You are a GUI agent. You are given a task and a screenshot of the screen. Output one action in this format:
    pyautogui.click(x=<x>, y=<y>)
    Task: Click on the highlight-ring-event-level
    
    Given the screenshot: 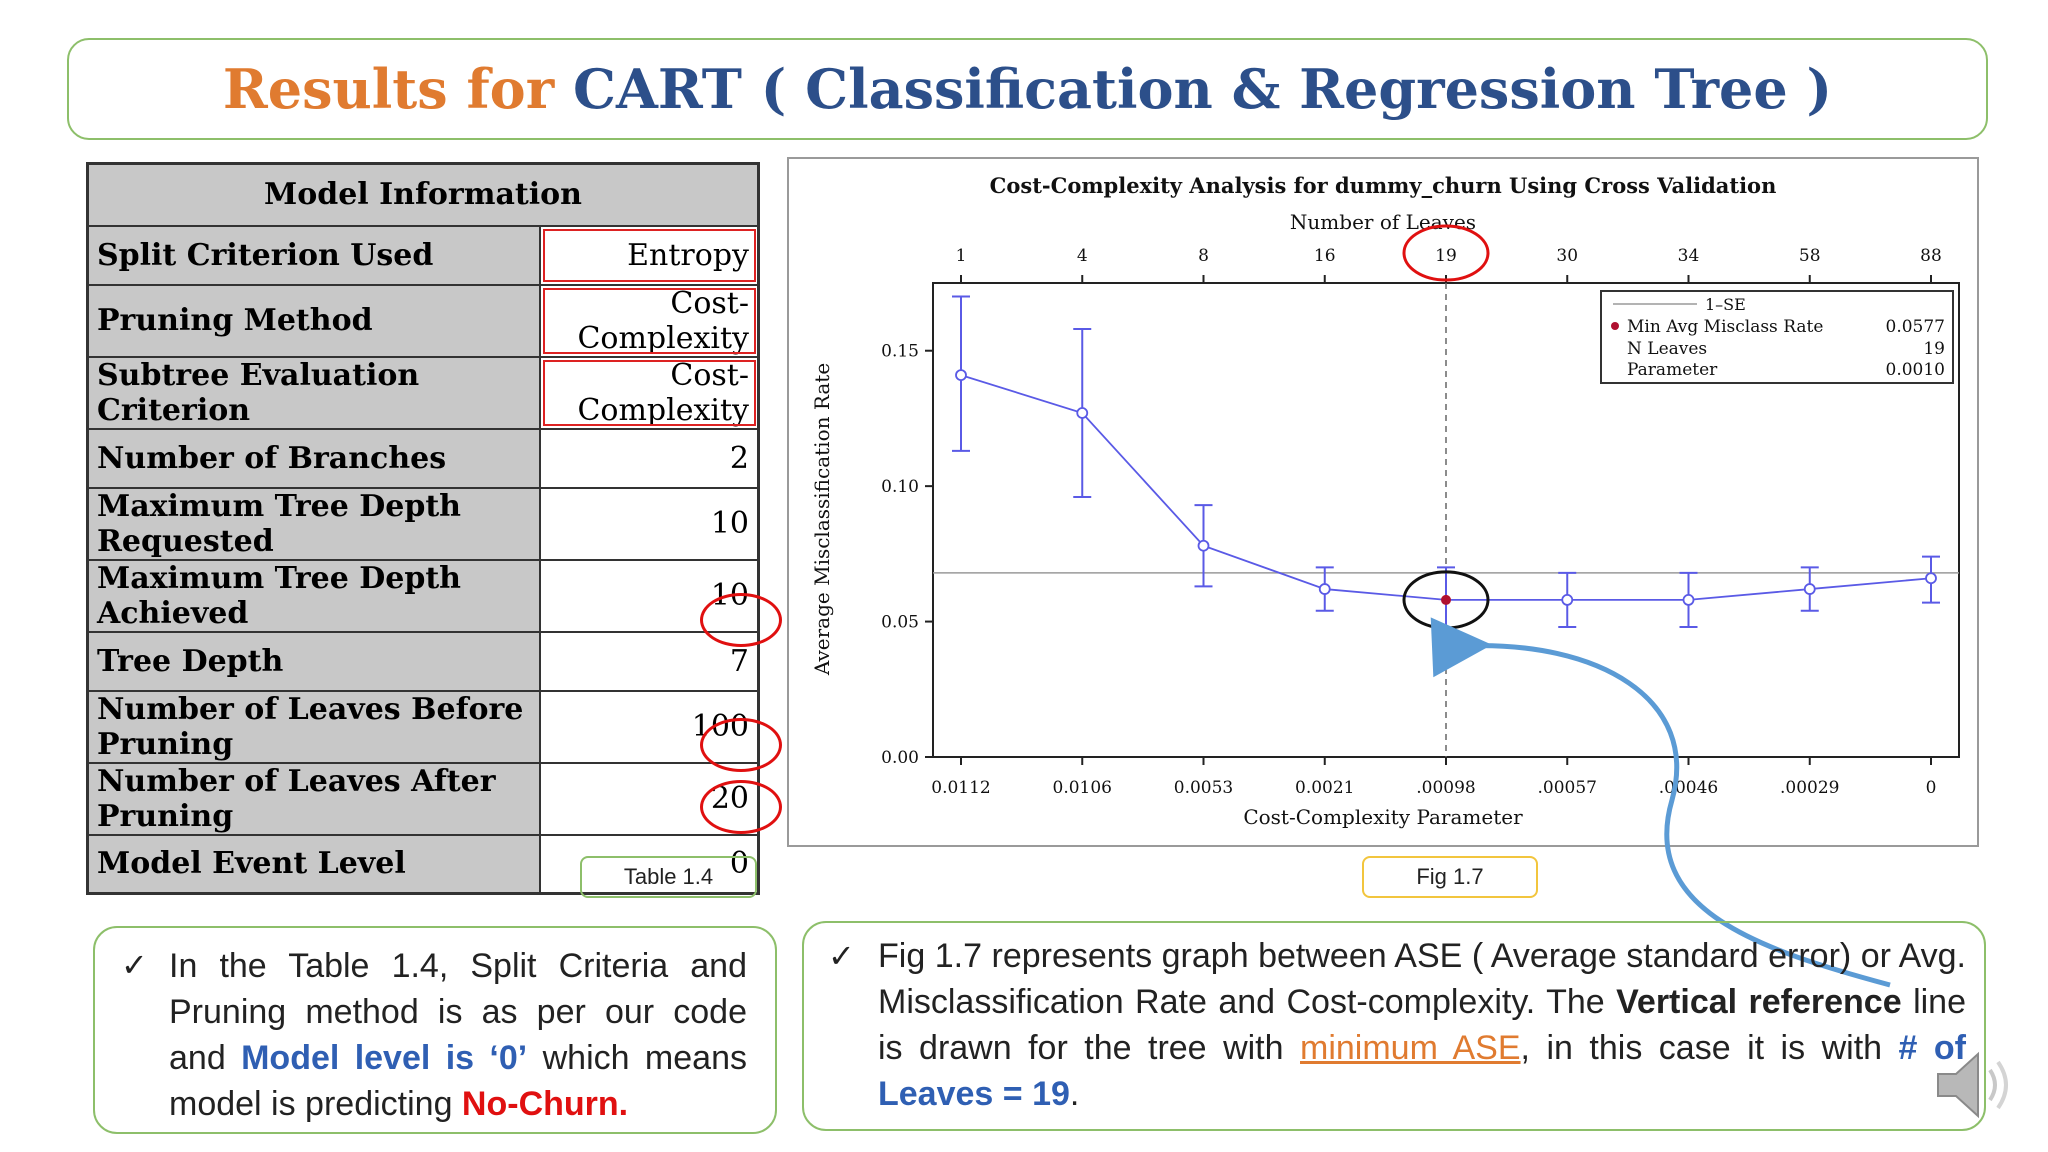 What is the action you would take?
    pyautogui.click(x=741, y=807)
    